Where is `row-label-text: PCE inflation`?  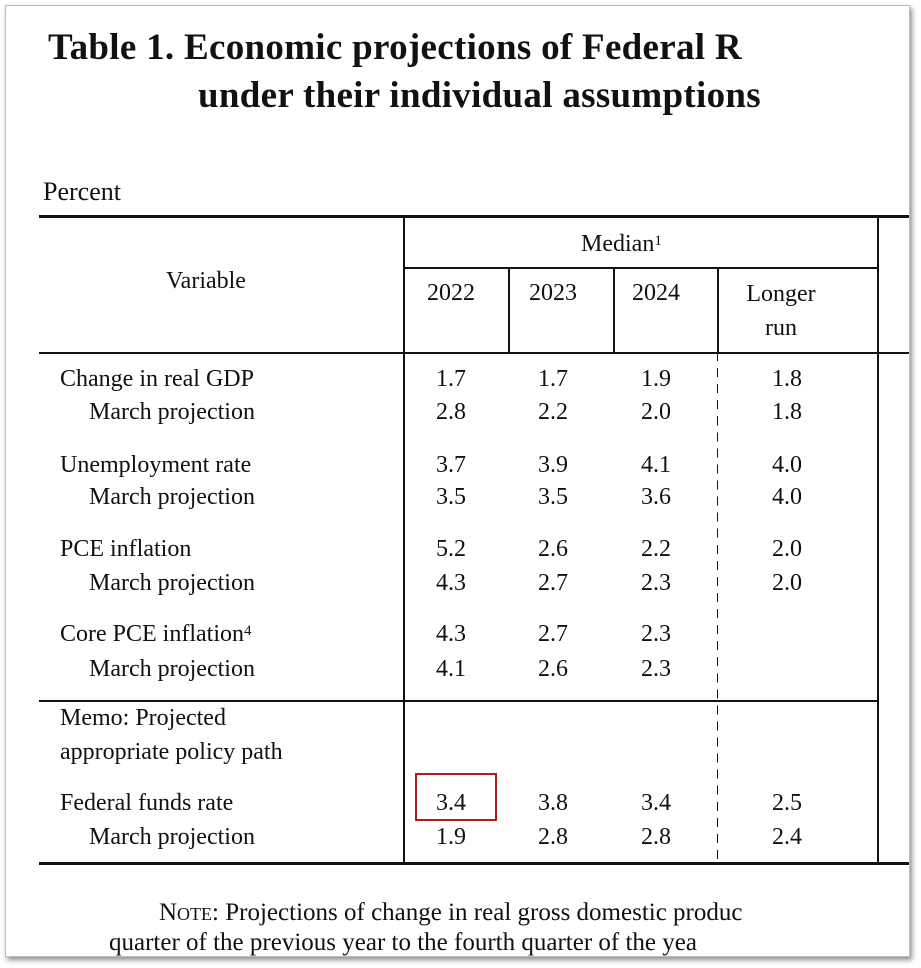
row-label-text: PCE inflation is located at coordinates (126, 549).